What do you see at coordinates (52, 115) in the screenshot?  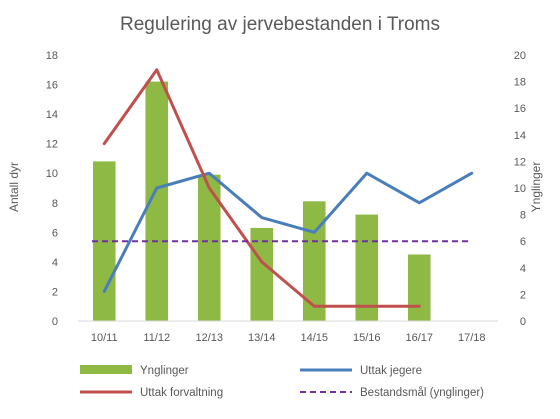 I see `left-tick-label: 14` at bounding box center [52, 115].